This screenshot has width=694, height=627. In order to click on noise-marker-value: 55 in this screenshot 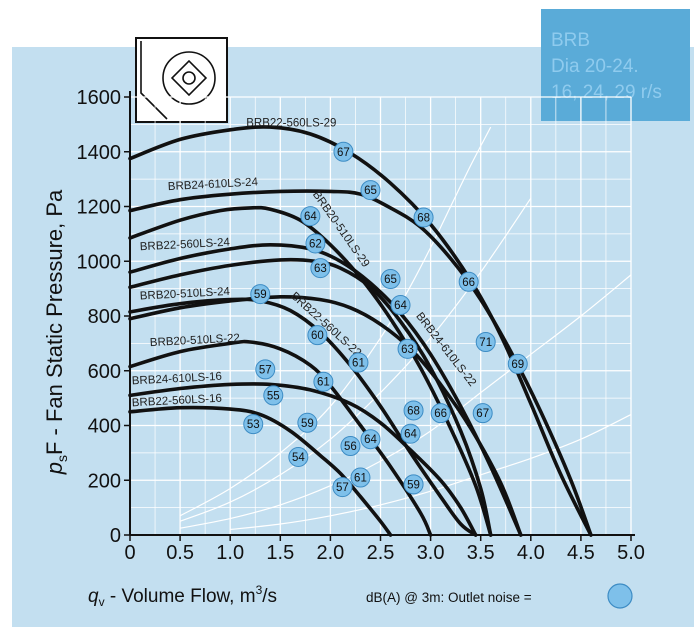, I will do `click(273, 396)`.